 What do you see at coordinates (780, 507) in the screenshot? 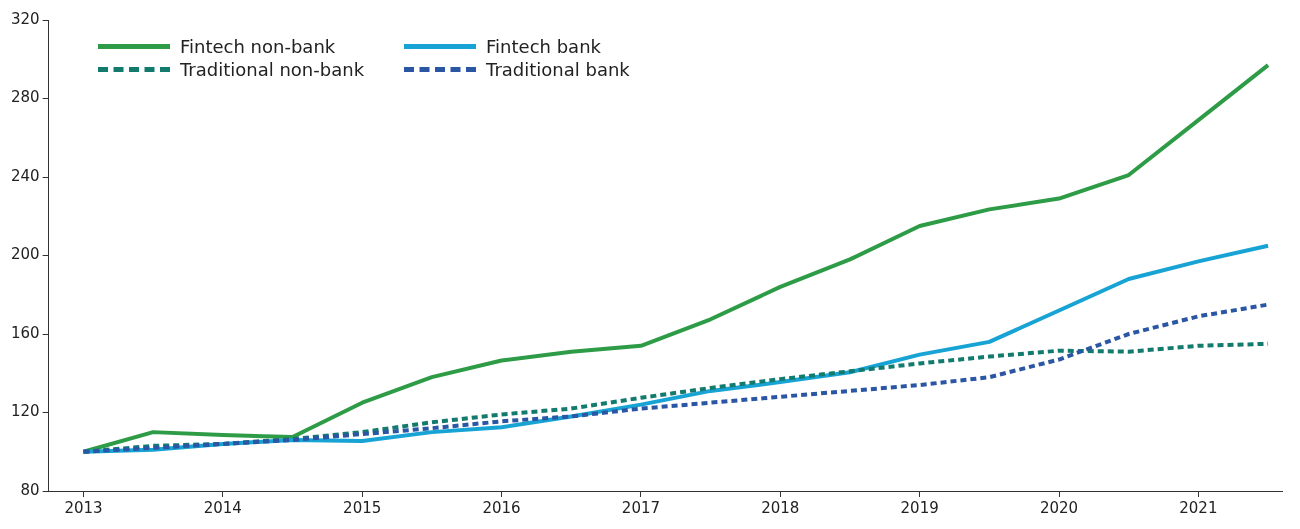
I see `x-tick-label: 2018` at bounding box center [780, 507].